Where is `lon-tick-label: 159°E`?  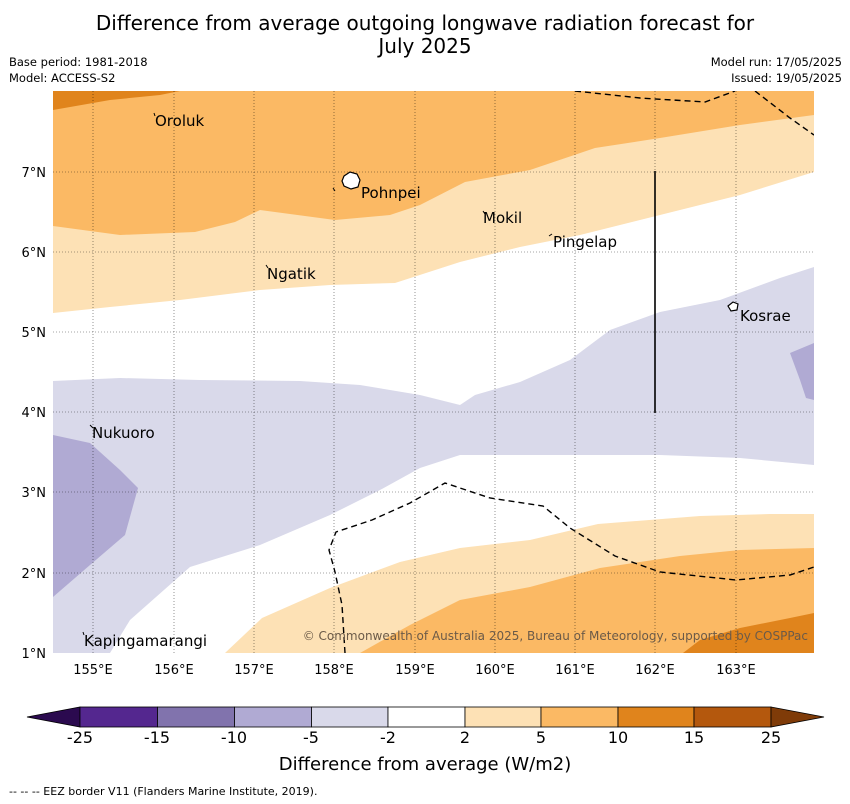
lon-tick-label: 159°E is located at coordinates (415, 670).